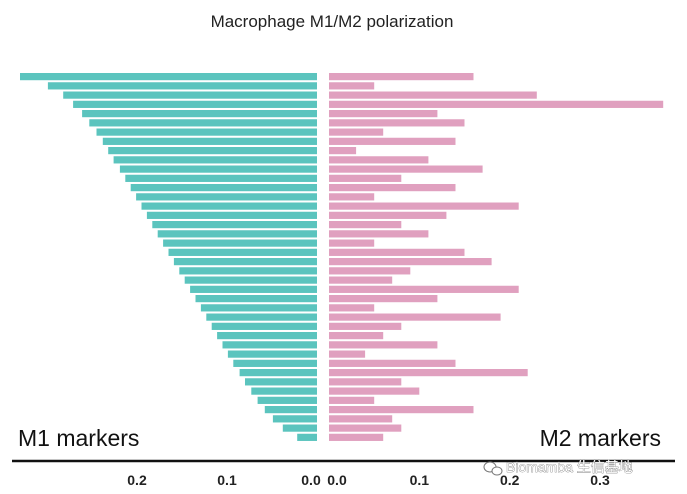 This screenshot has height=494, width=687. What do you see at coordinates (600, 480) in the screenshot?
I see `right-tick-label-3: 0.3` at bounding box center [600, 480].